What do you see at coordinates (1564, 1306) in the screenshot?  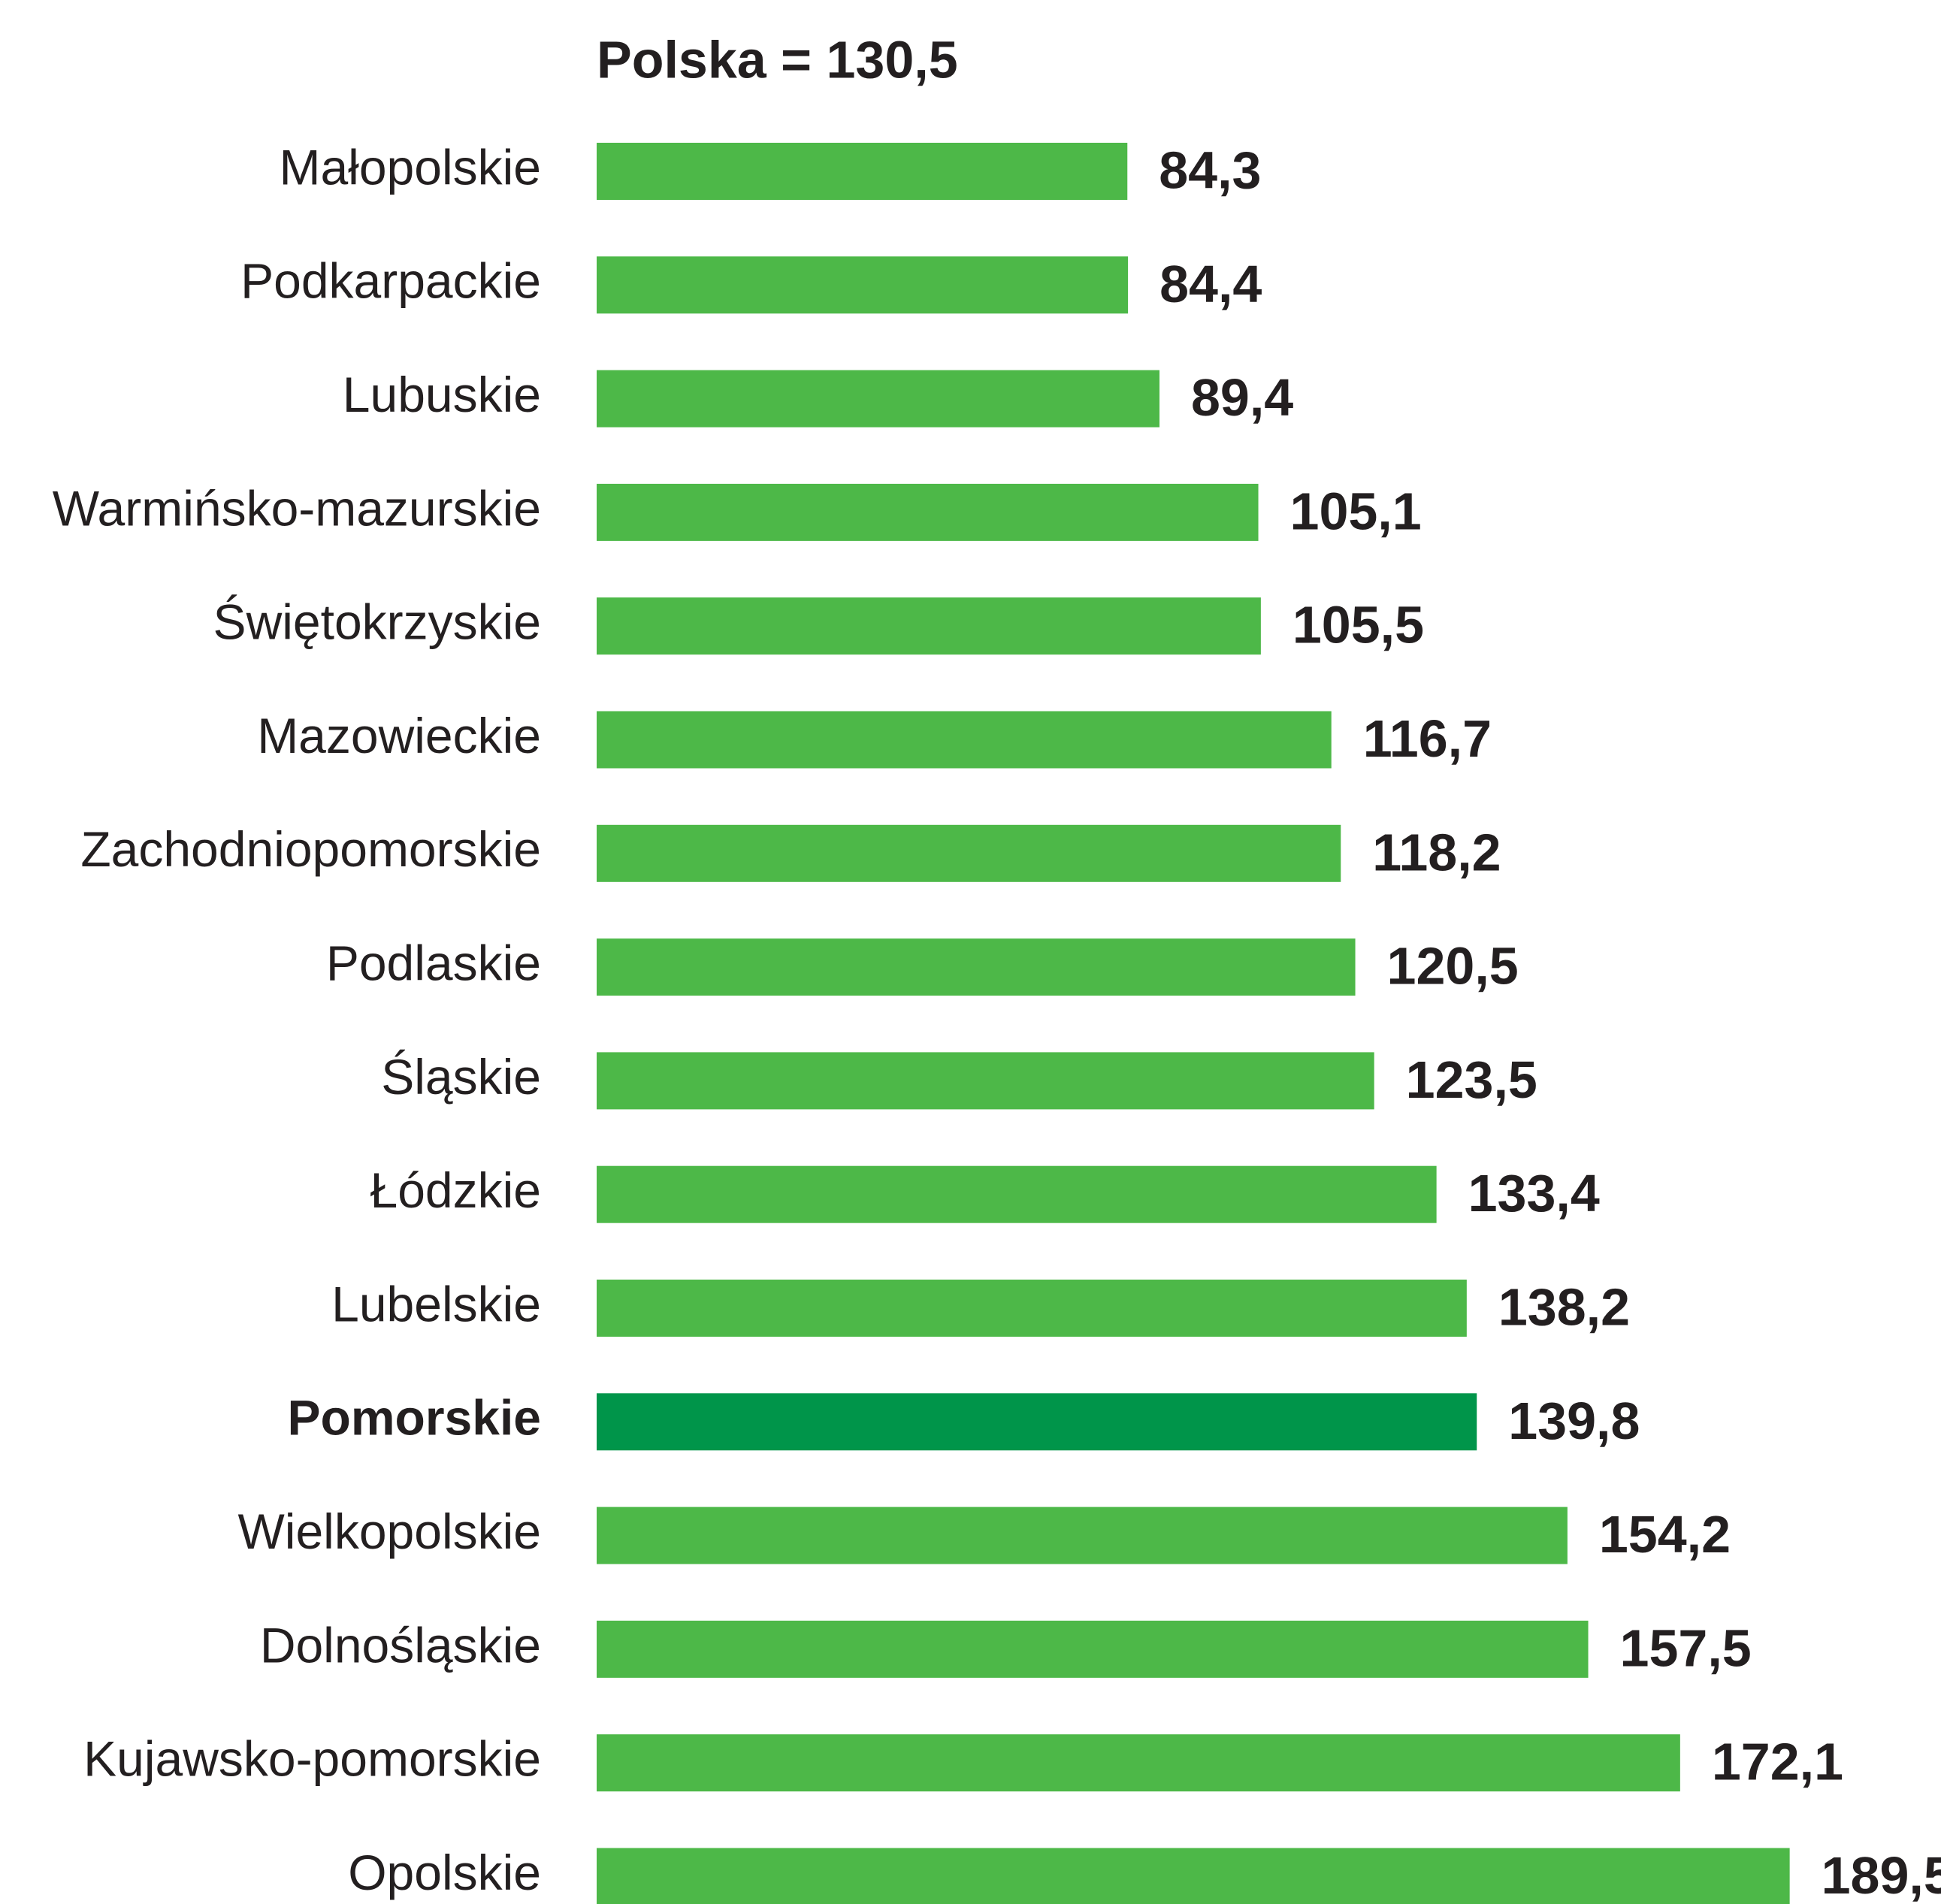 I see `value-label: 138,2` at bounding box center [1564, 1306].